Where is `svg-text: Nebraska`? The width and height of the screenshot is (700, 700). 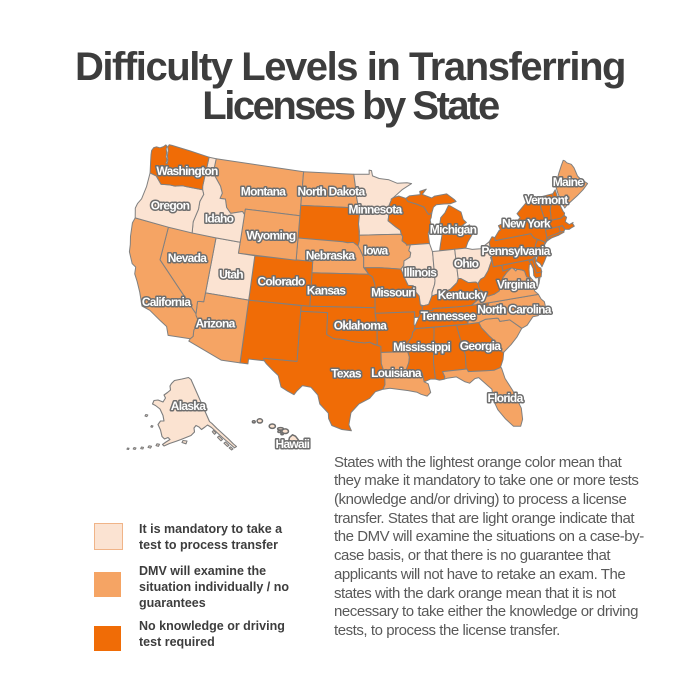
svg-text: Nebraska is located at coordinates (330, 256).